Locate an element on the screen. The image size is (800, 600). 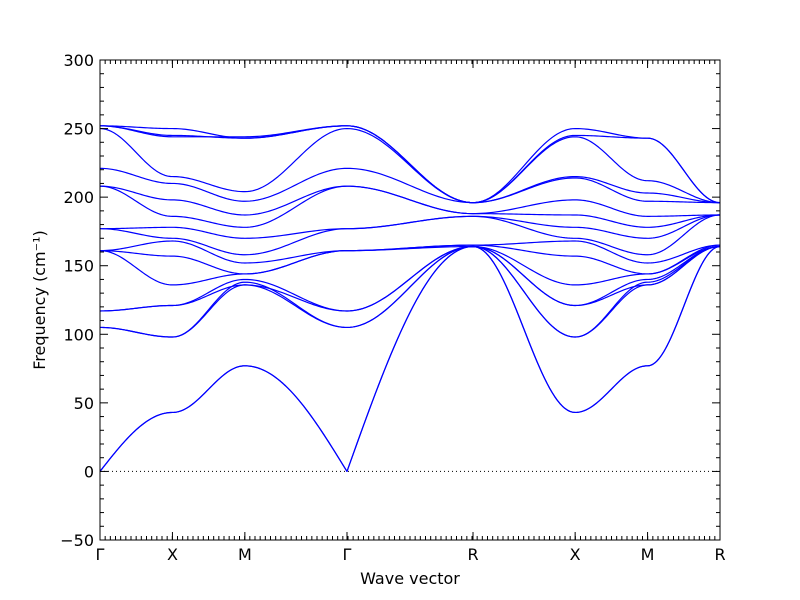
y-axis-title: Frequency (cm⁻¹) is located at coordinates (39, 299).